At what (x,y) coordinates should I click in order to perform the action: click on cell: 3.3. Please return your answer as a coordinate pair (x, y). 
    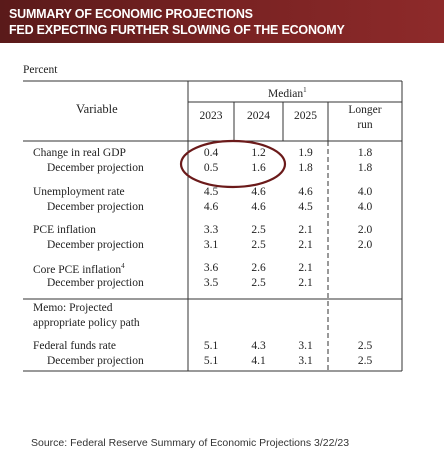
    Looking at the image, I should click on (211, 230).